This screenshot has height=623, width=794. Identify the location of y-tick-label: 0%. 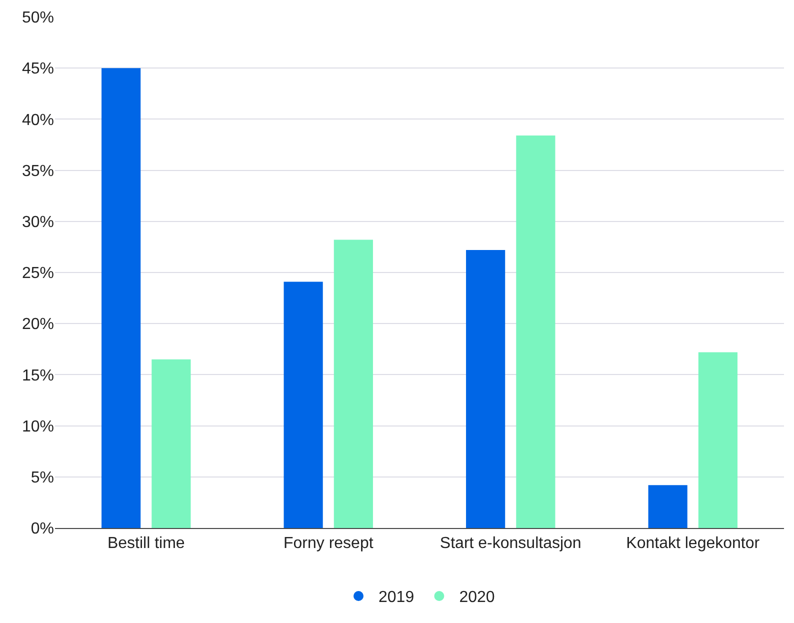
(42, 529).